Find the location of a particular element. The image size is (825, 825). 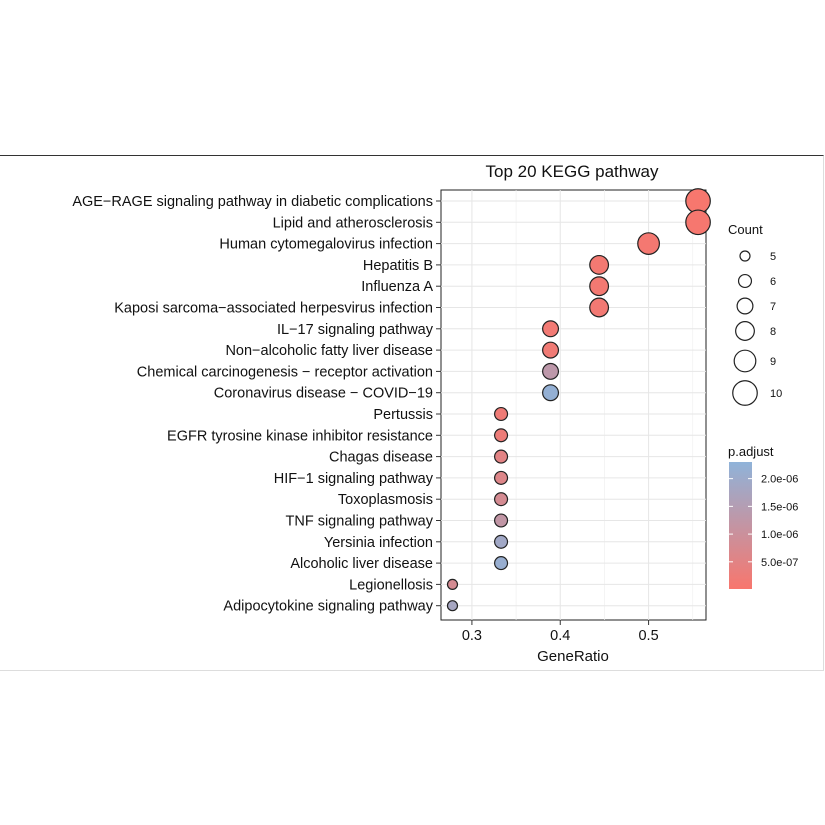

y-tick-label: Adipocytokine signaling pathway is located at coordinates (328, 607).